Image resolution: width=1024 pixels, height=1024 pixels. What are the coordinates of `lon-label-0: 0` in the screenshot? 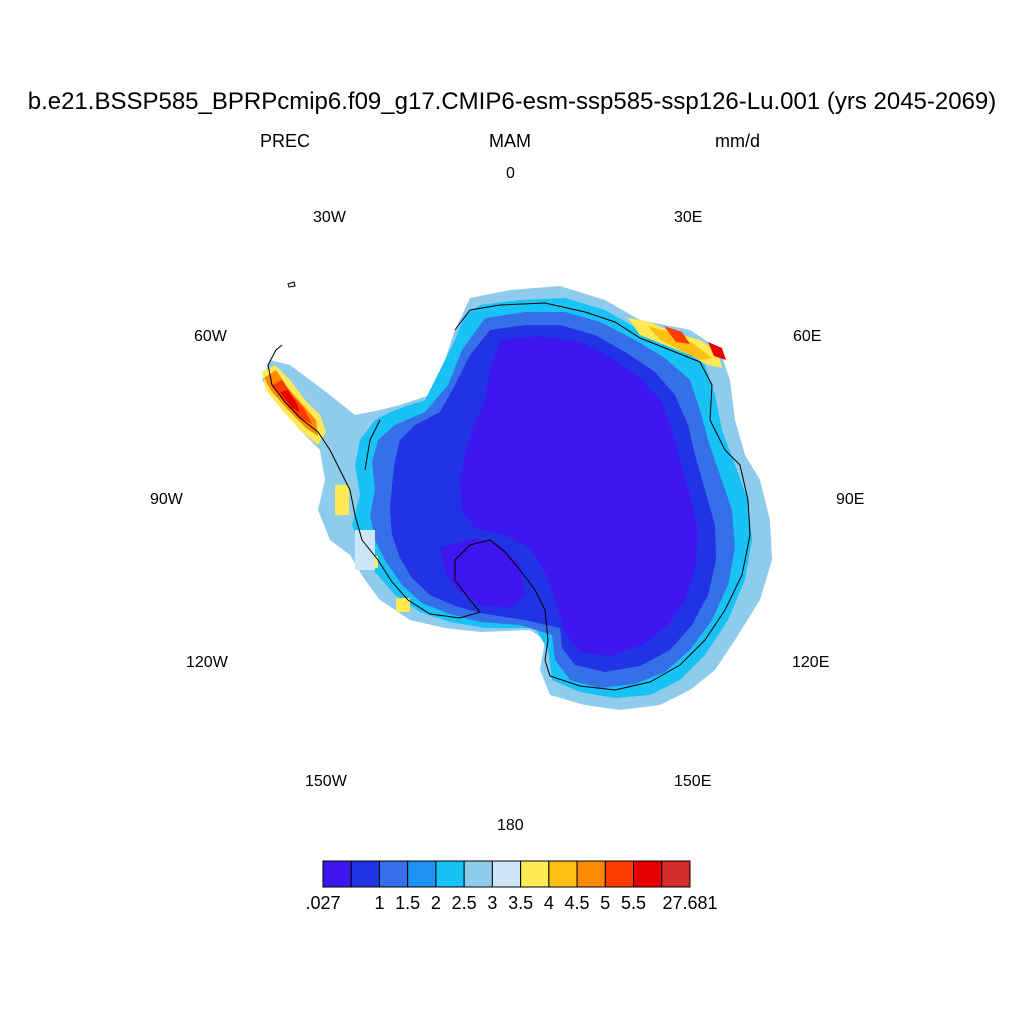 It's located at (510, 173).